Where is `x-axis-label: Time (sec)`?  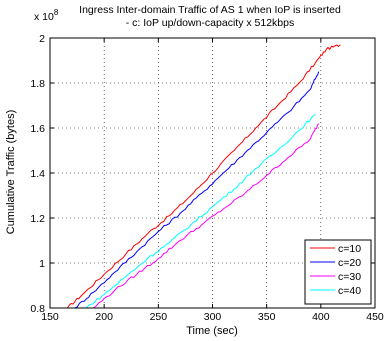 x-axis-label: Time (sec) is located at coordinates (212, 331).